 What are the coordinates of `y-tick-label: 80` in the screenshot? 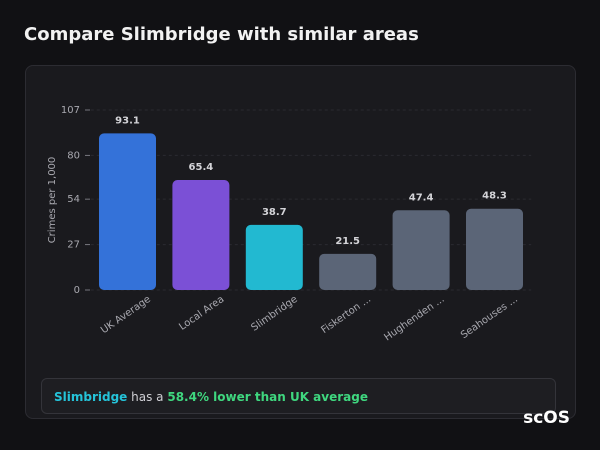 It's located at (73, 155).